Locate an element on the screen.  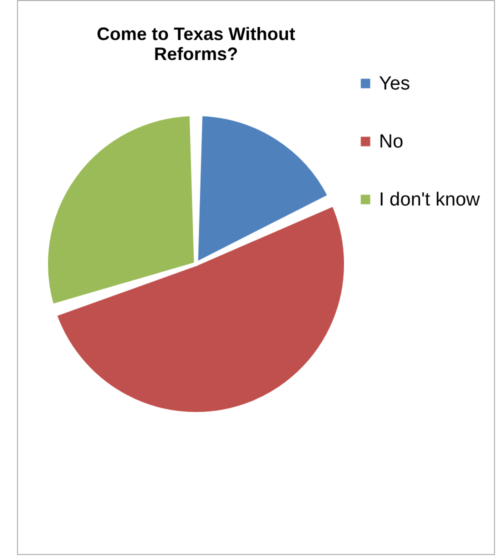
legend-label: I don't know is located at coordinates (429, 200).